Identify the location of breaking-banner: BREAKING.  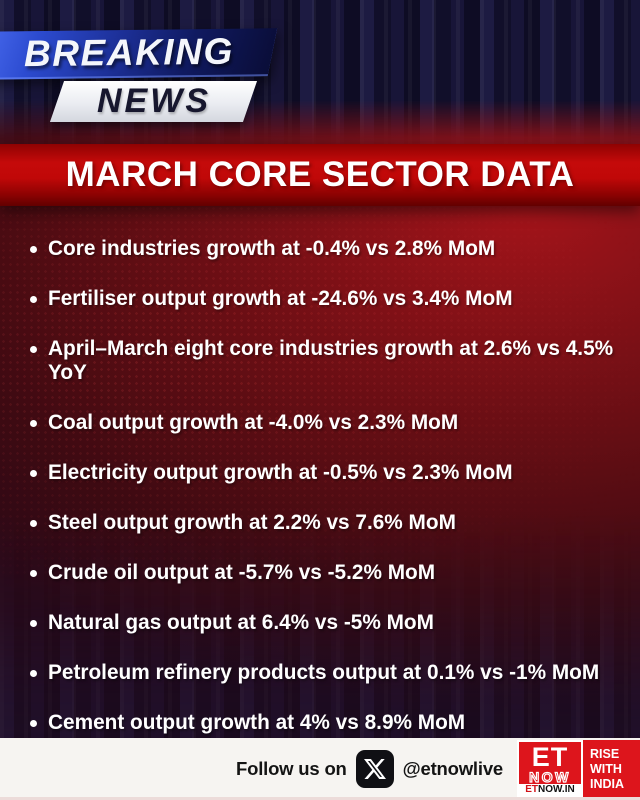
(139, 54).